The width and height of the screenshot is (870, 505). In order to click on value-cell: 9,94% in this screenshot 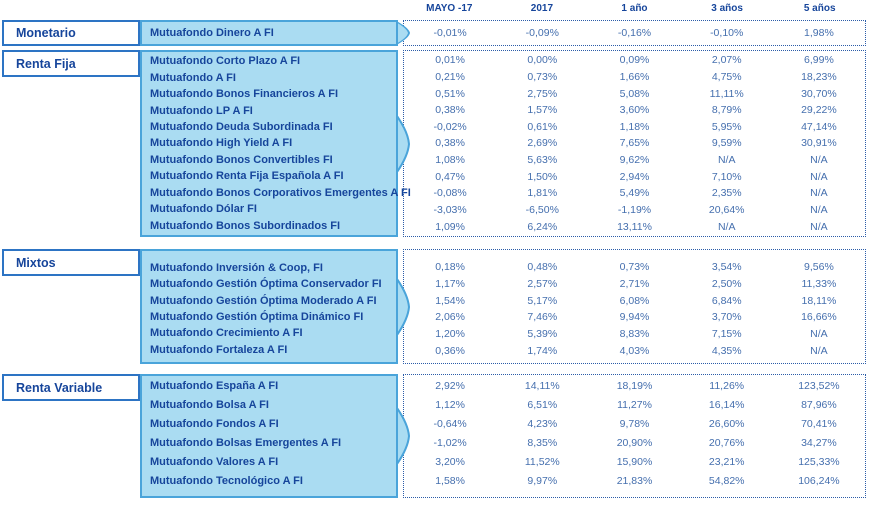, I will do `click(634, 317)`.